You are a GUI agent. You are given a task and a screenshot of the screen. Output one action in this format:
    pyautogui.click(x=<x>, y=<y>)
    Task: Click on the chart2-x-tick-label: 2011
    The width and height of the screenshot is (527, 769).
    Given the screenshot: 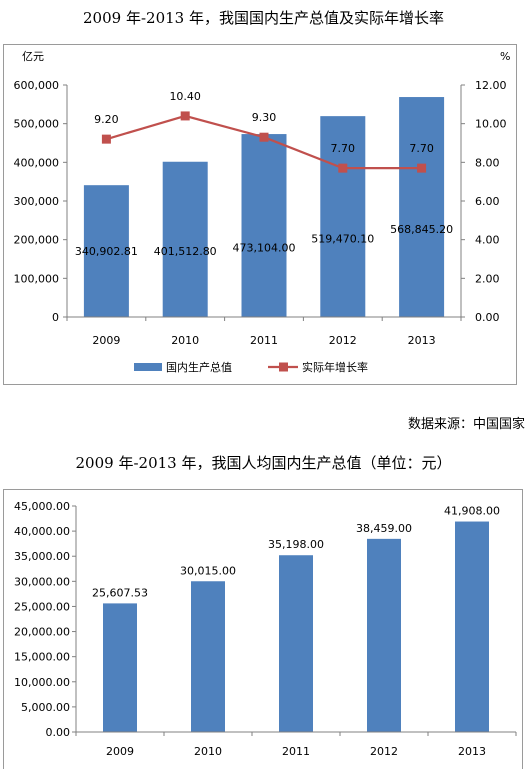 What is the action you would take?
    pyautogui.click(x=296, y=751)
    